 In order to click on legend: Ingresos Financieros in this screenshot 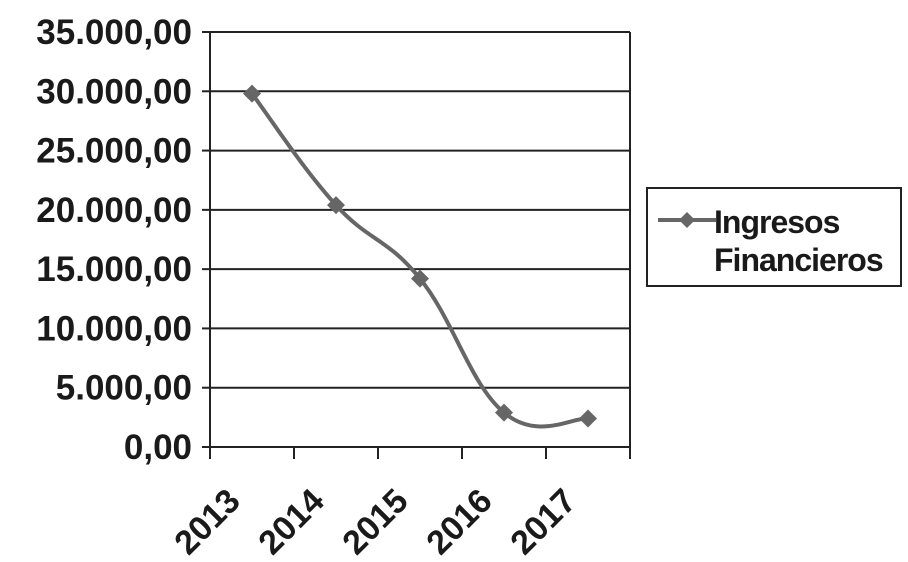, I will do `click(774, 237)`.